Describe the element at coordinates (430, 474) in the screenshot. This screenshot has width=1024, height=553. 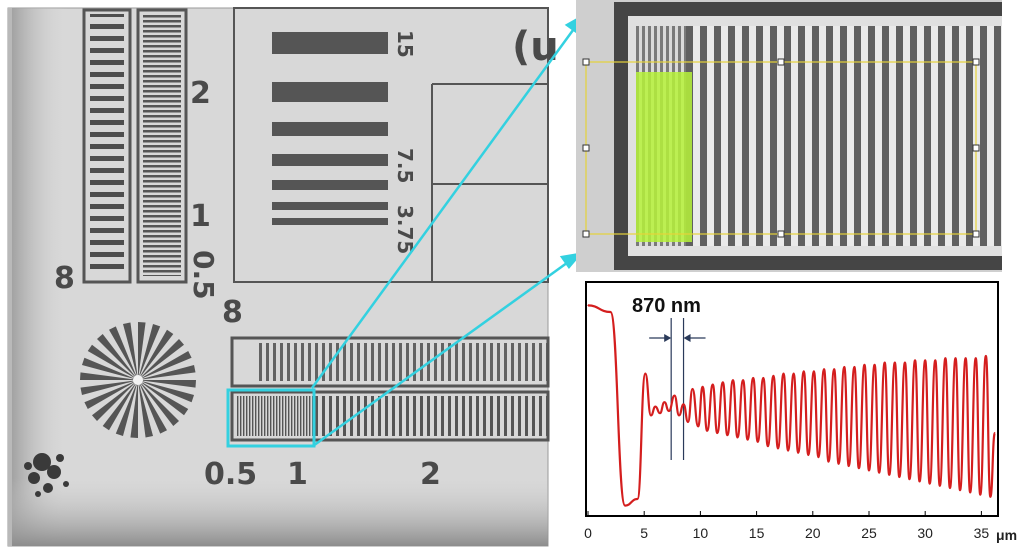
I see `scale-label-2-bottom: 2` at that location.